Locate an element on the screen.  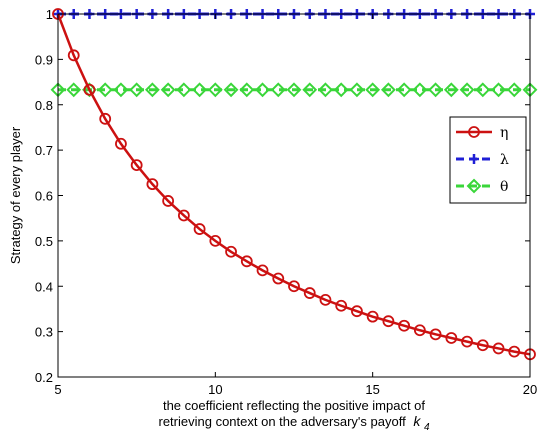
y-tick-label: 0.8 is located at coordinates (44, 105).